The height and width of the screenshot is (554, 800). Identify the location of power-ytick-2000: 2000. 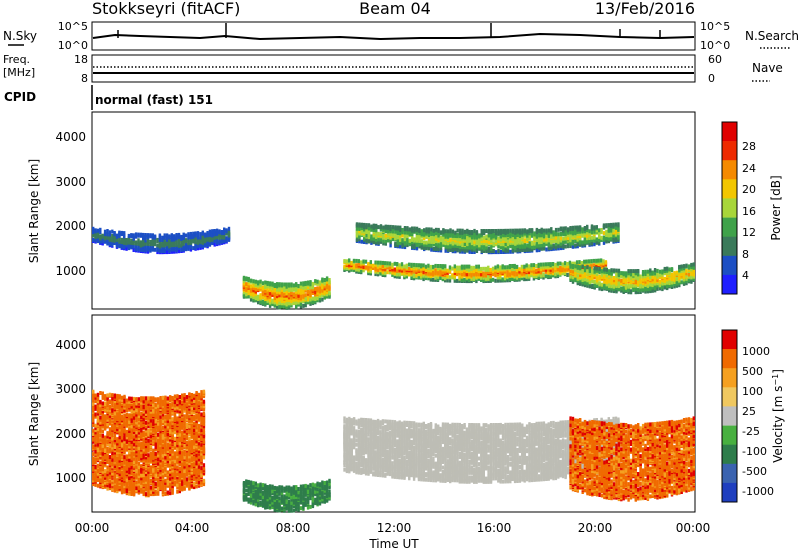
(70, 226).